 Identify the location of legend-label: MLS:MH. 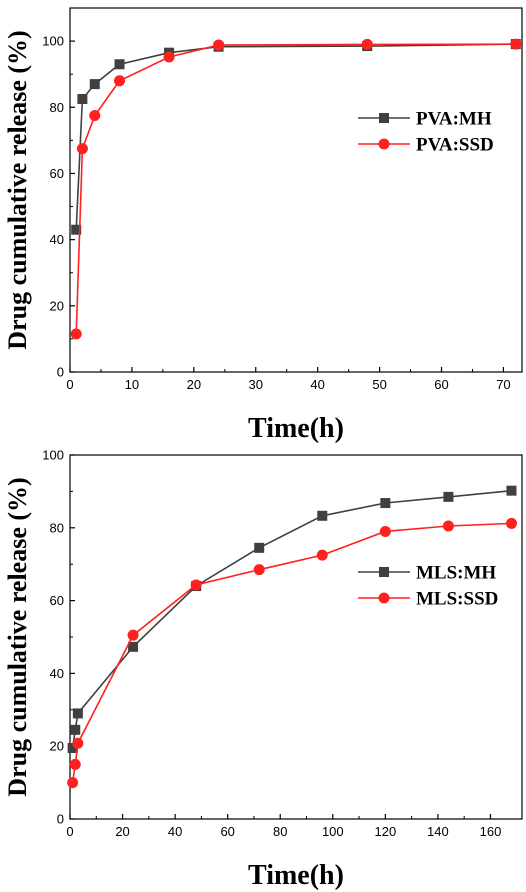
(456, 573).